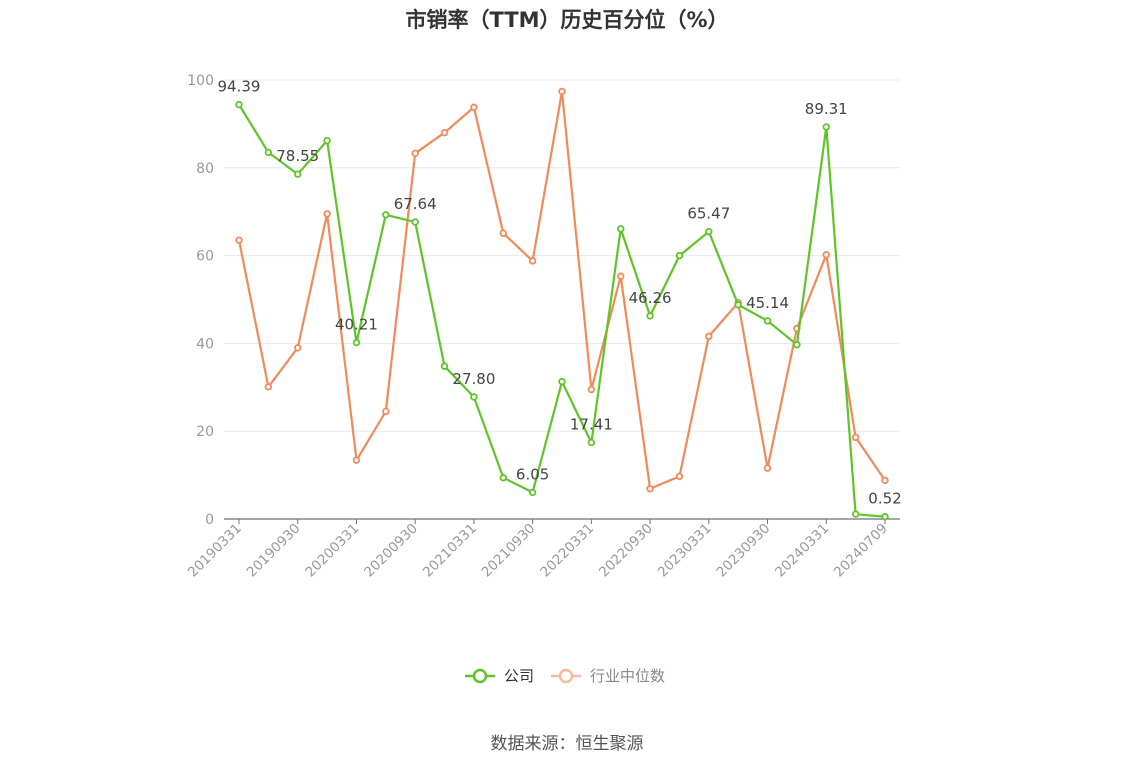  I want to click on data-label: 65.47, so click(708, 214).